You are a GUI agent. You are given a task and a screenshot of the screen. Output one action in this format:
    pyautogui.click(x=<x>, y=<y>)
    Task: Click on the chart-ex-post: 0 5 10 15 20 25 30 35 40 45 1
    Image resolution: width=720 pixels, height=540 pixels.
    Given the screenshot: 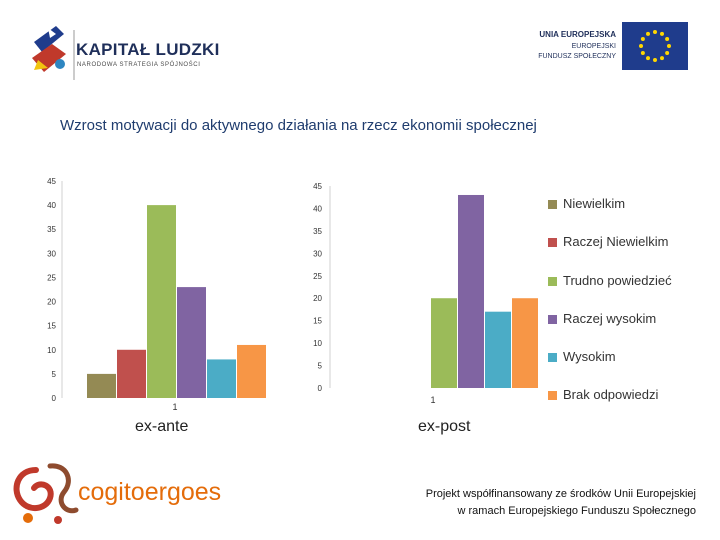 What is the action you would take?
    pyautogui.click(x=425, y=293)
    